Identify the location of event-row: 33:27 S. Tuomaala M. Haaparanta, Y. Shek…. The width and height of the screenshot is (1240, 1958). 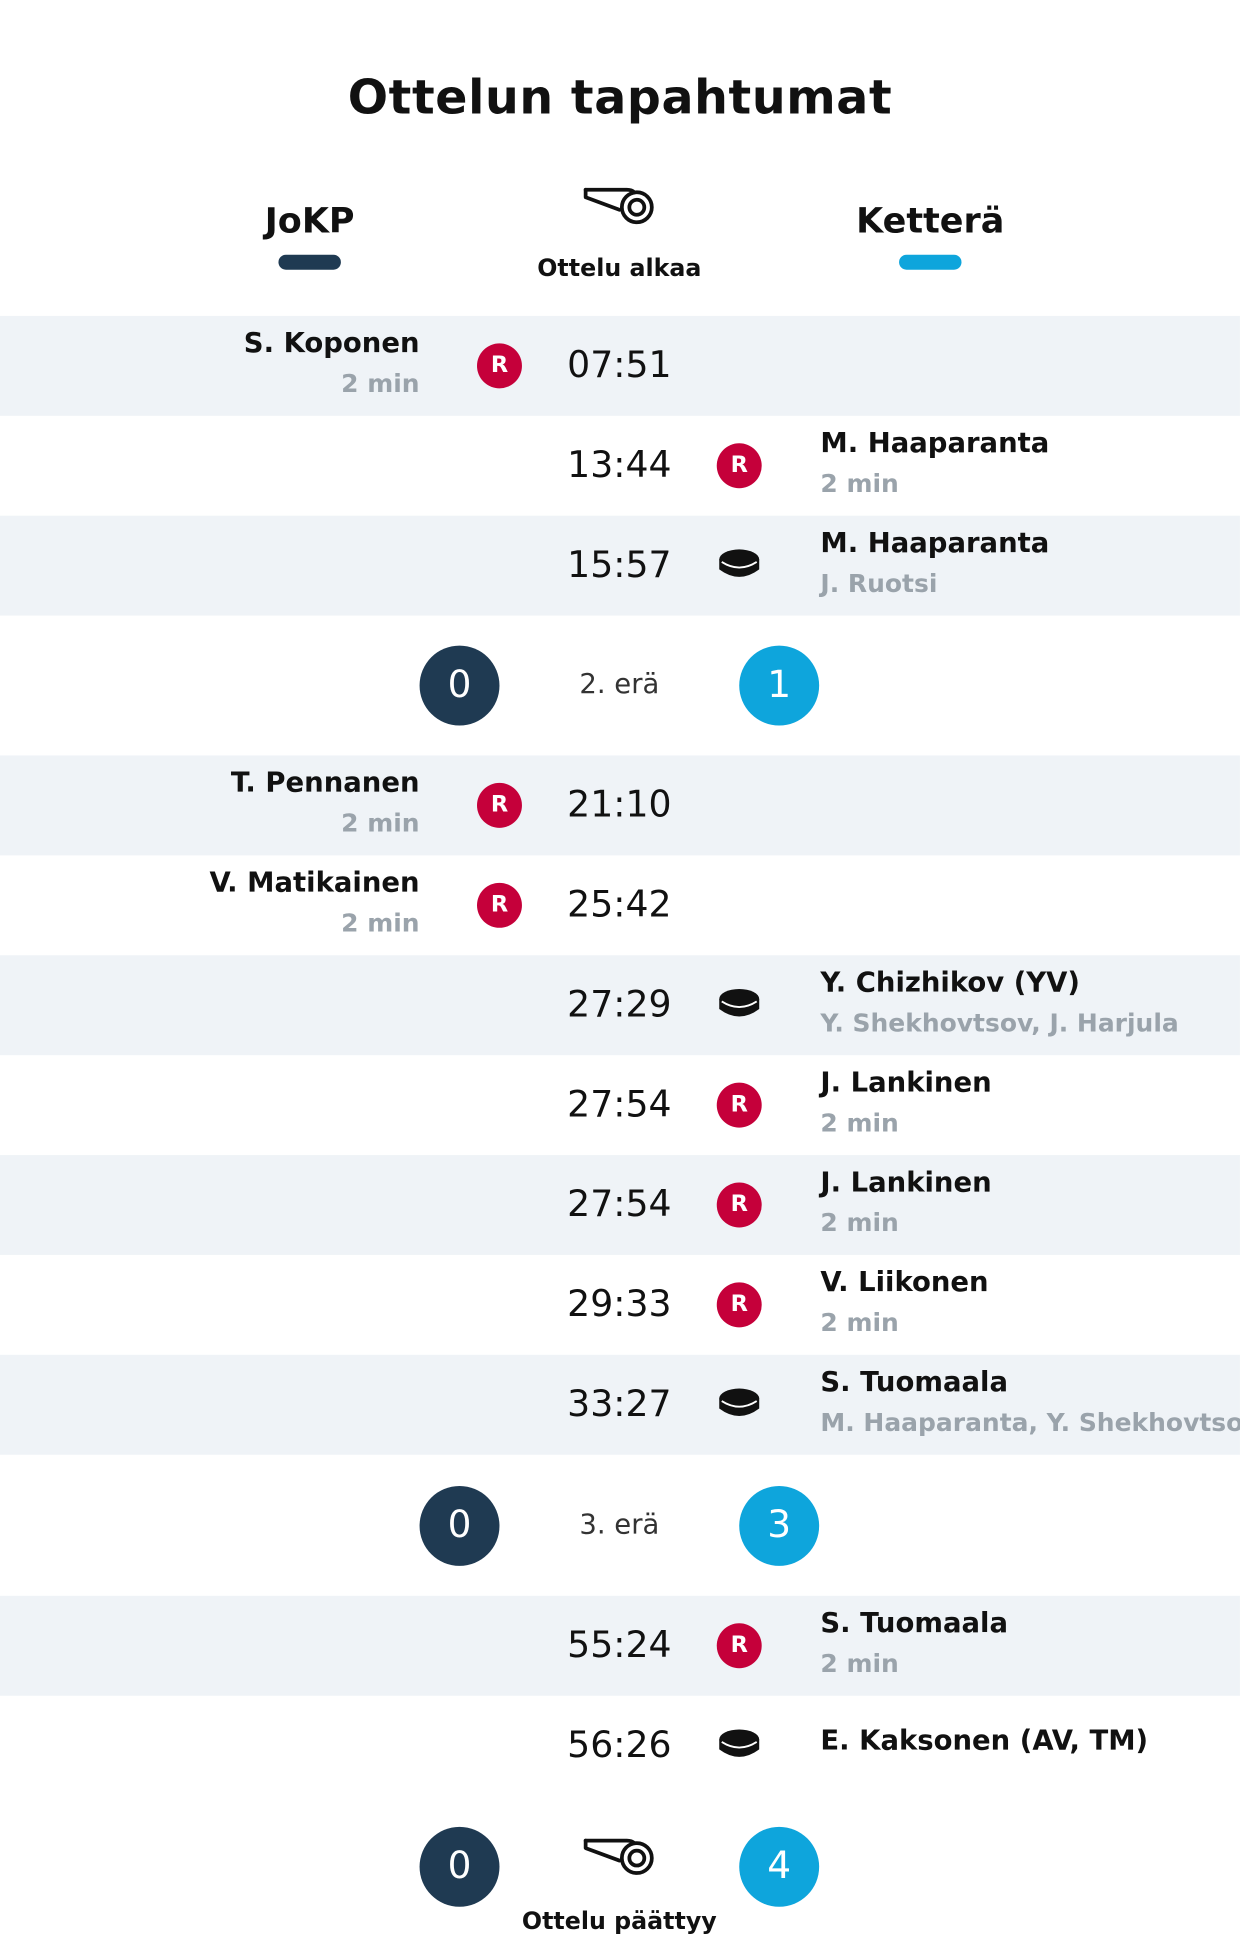
(620, 1404).